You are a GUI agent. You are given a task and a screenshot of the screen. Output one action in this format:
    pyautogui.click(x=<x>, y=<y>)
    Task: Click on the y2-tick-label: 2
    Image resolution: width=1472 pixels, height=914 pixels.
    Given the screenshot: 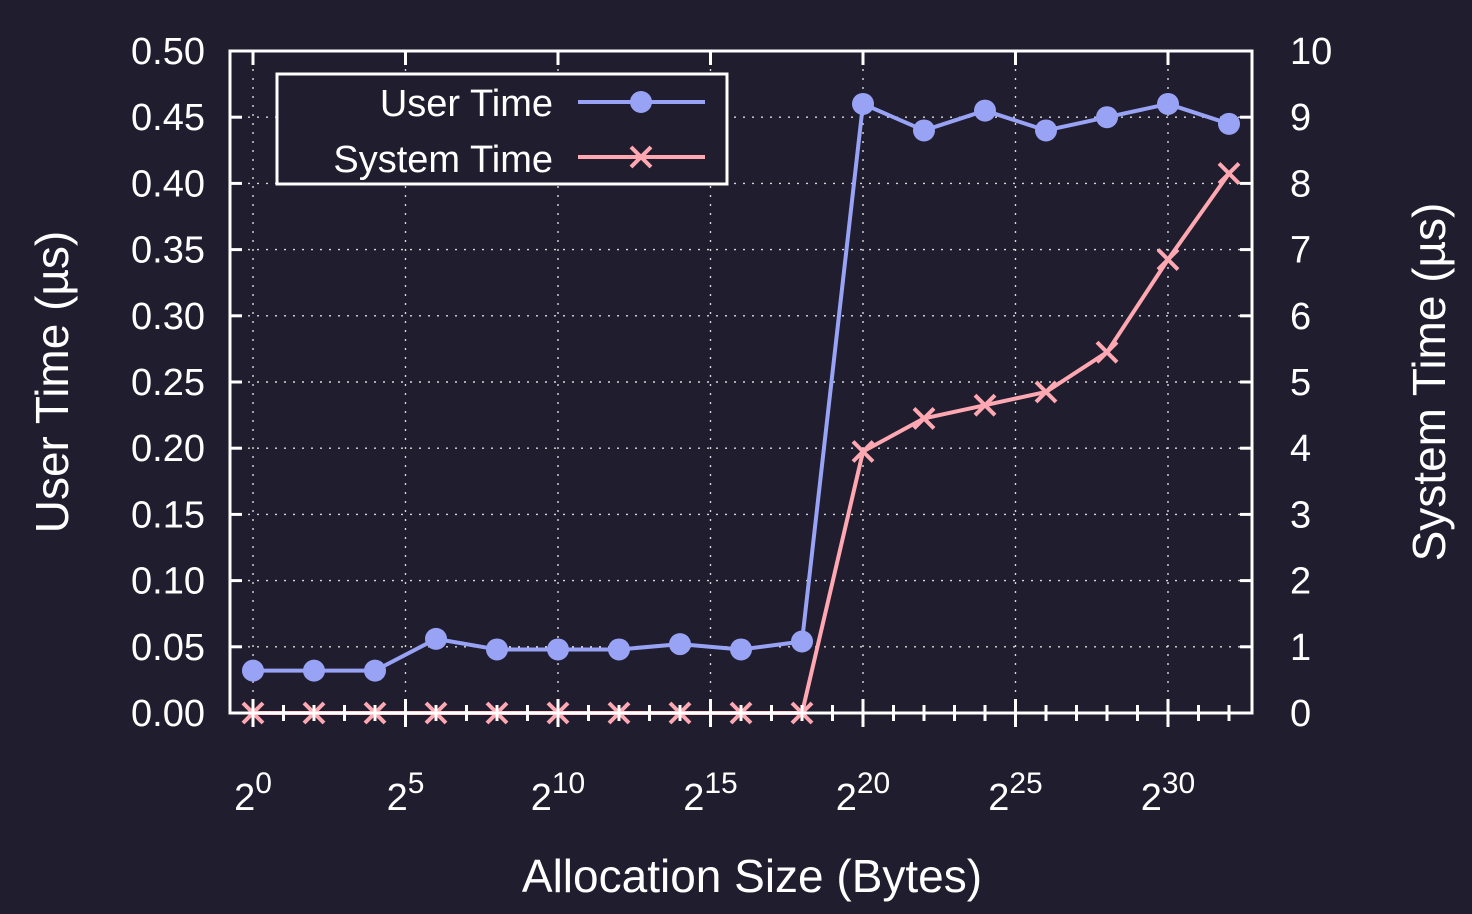 What is the action you would take?
    pyautogui.click(x=1300, y=582)
    